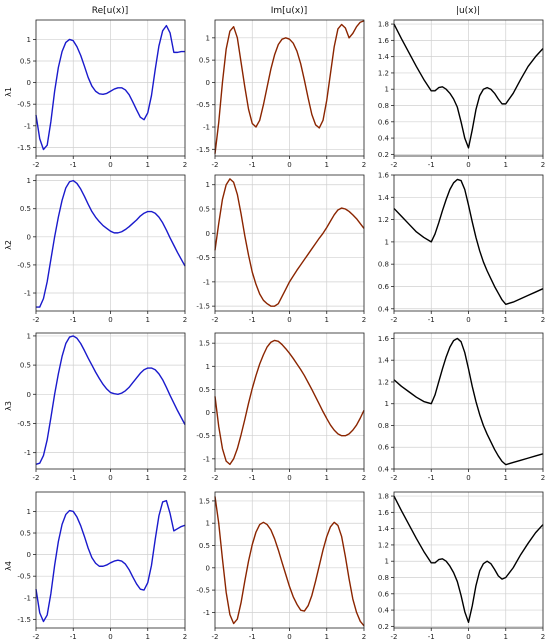 Image resolution: width=550 pixels, height=644 pixels. Describe the element at coordinates (8, 92) in the screenshot. I see `row-label-1: λ1` at that location.